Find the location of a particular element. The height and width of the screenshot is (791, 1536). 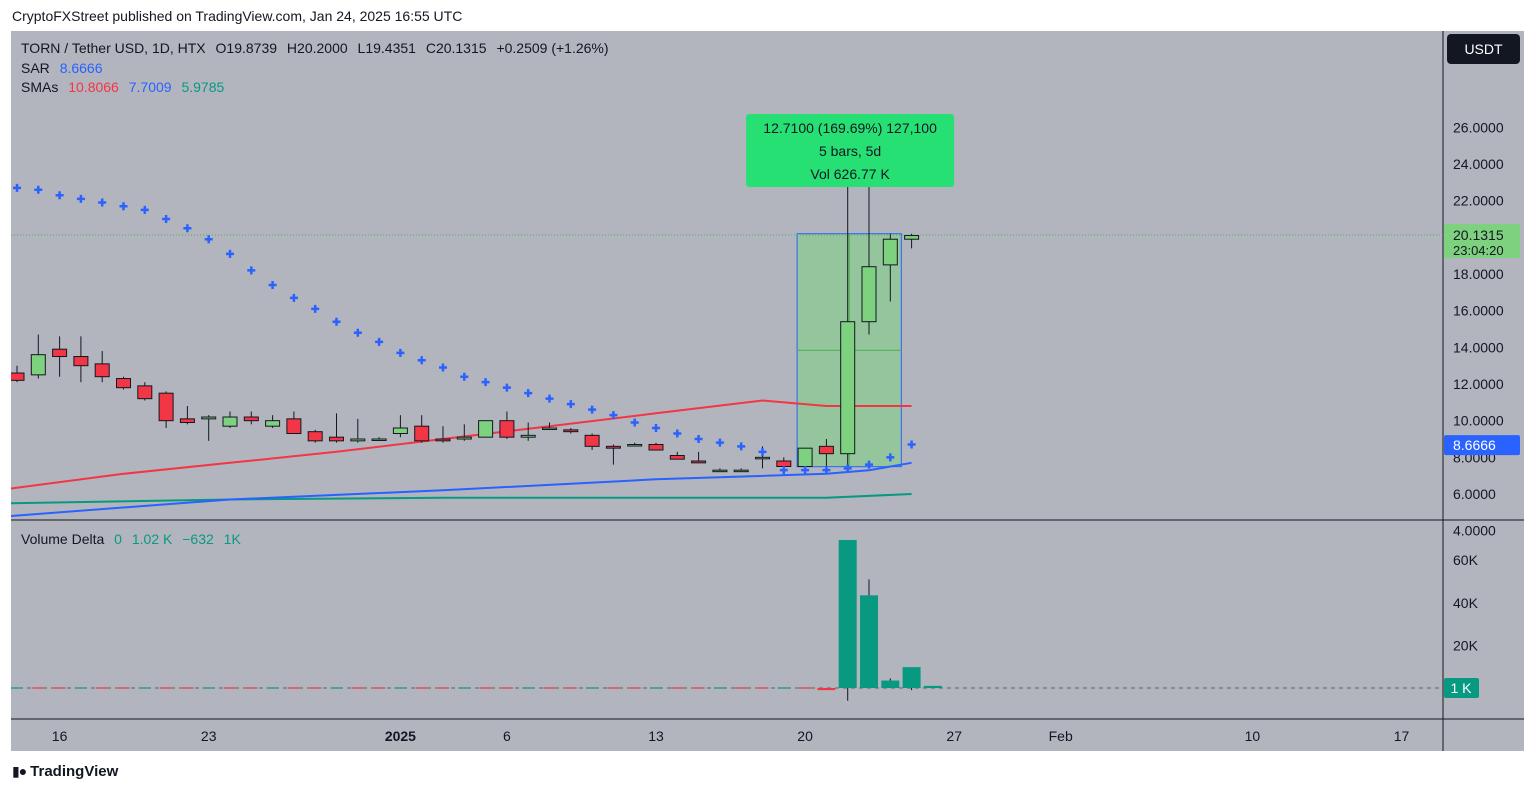

measure-label-line3: Vol 626.77 K is located at coordinates (850, 174).